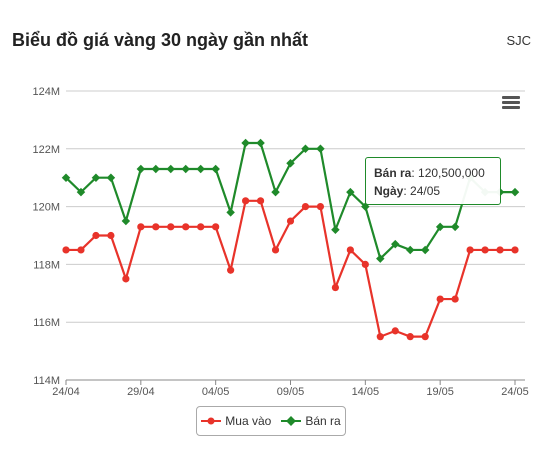  What do you see at coordinates (291, 421) in the screenshot?
I see `legend-sell-marker` at bounding box center [291, 421].